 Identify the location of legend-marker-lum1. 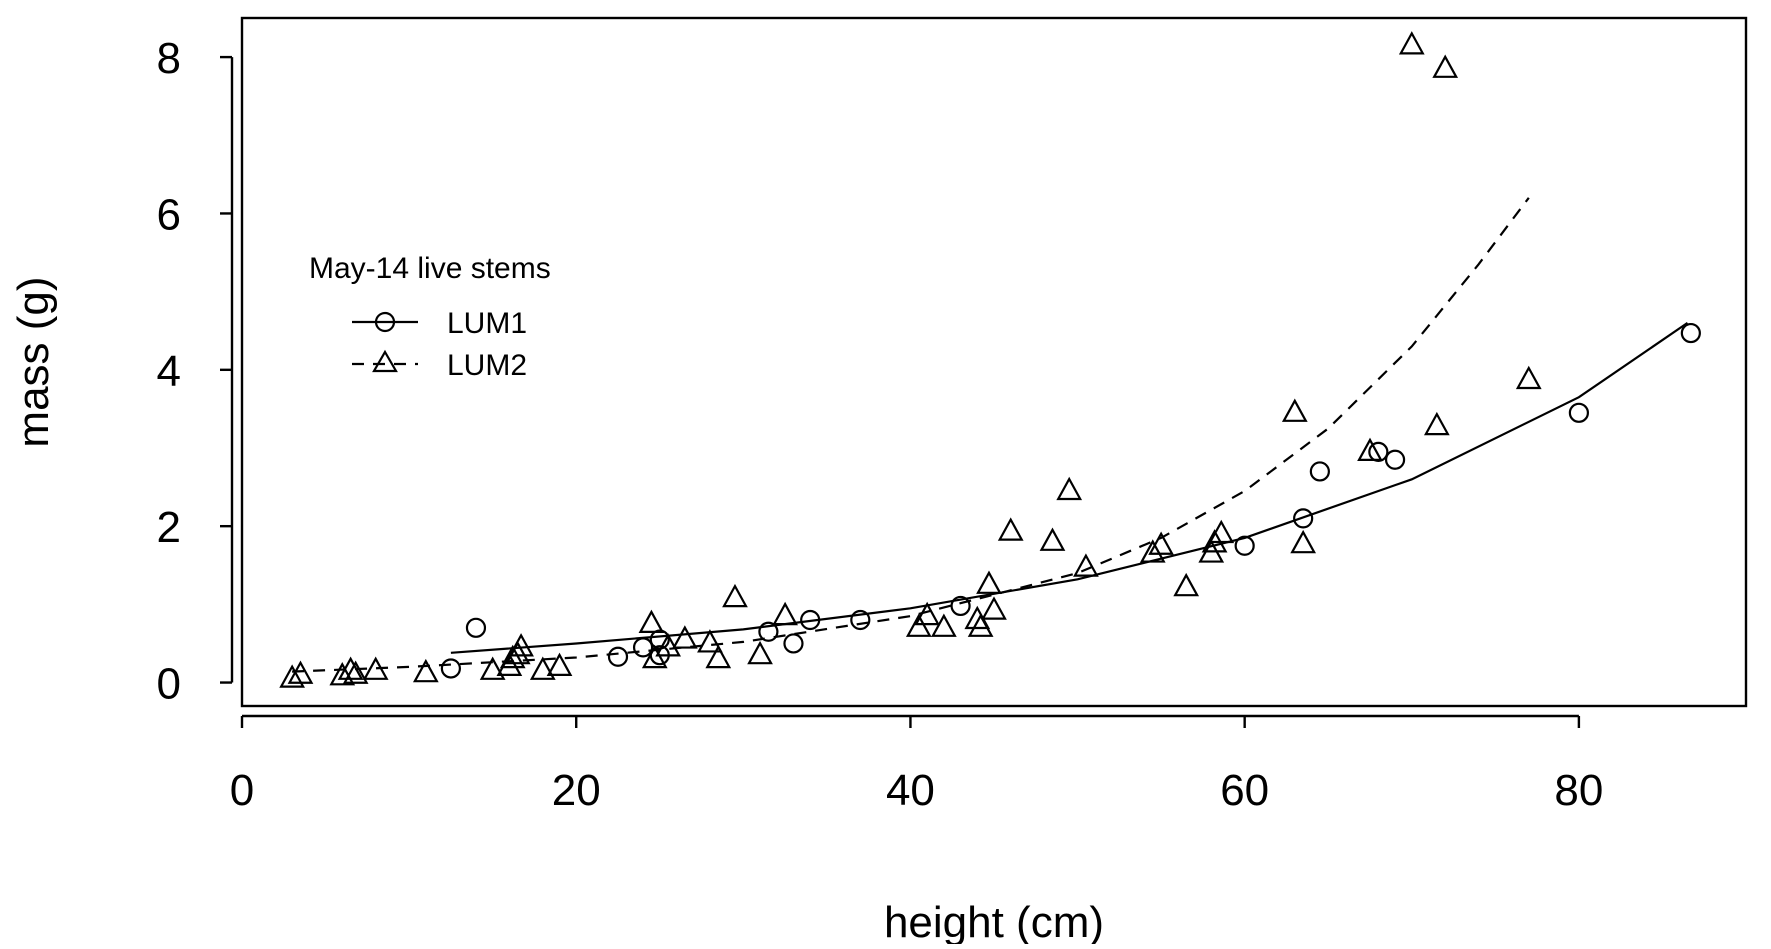
(385, 322).